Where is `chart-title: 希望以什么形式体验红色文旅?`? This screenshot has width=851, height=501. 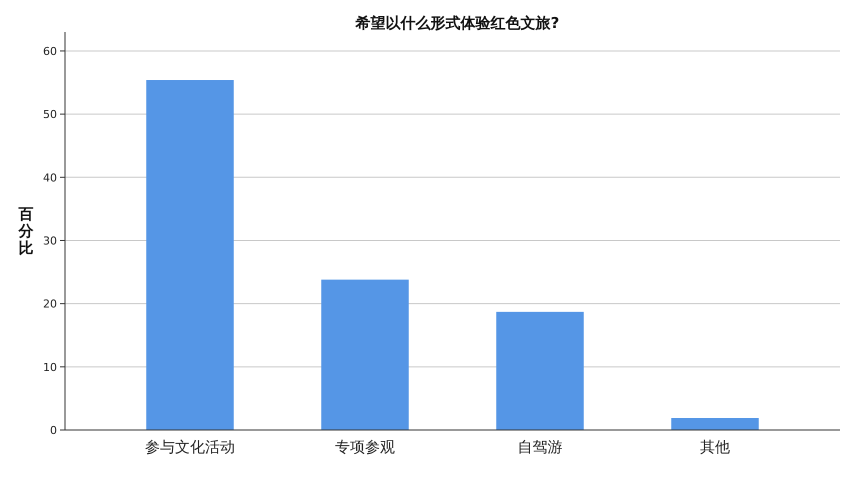
chart-title: 希望以什么形式体验红色文旅? is located at coordinates (457, 23).